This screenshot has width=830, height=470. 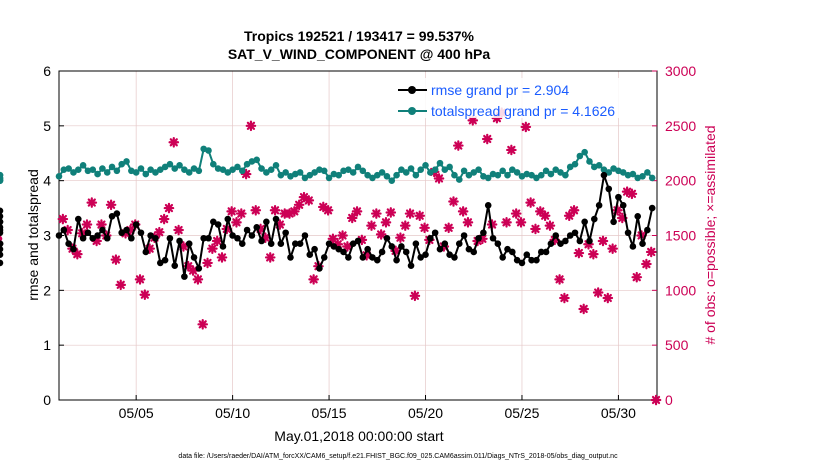 I want to click on legend-background, so click(x=524, y=98).